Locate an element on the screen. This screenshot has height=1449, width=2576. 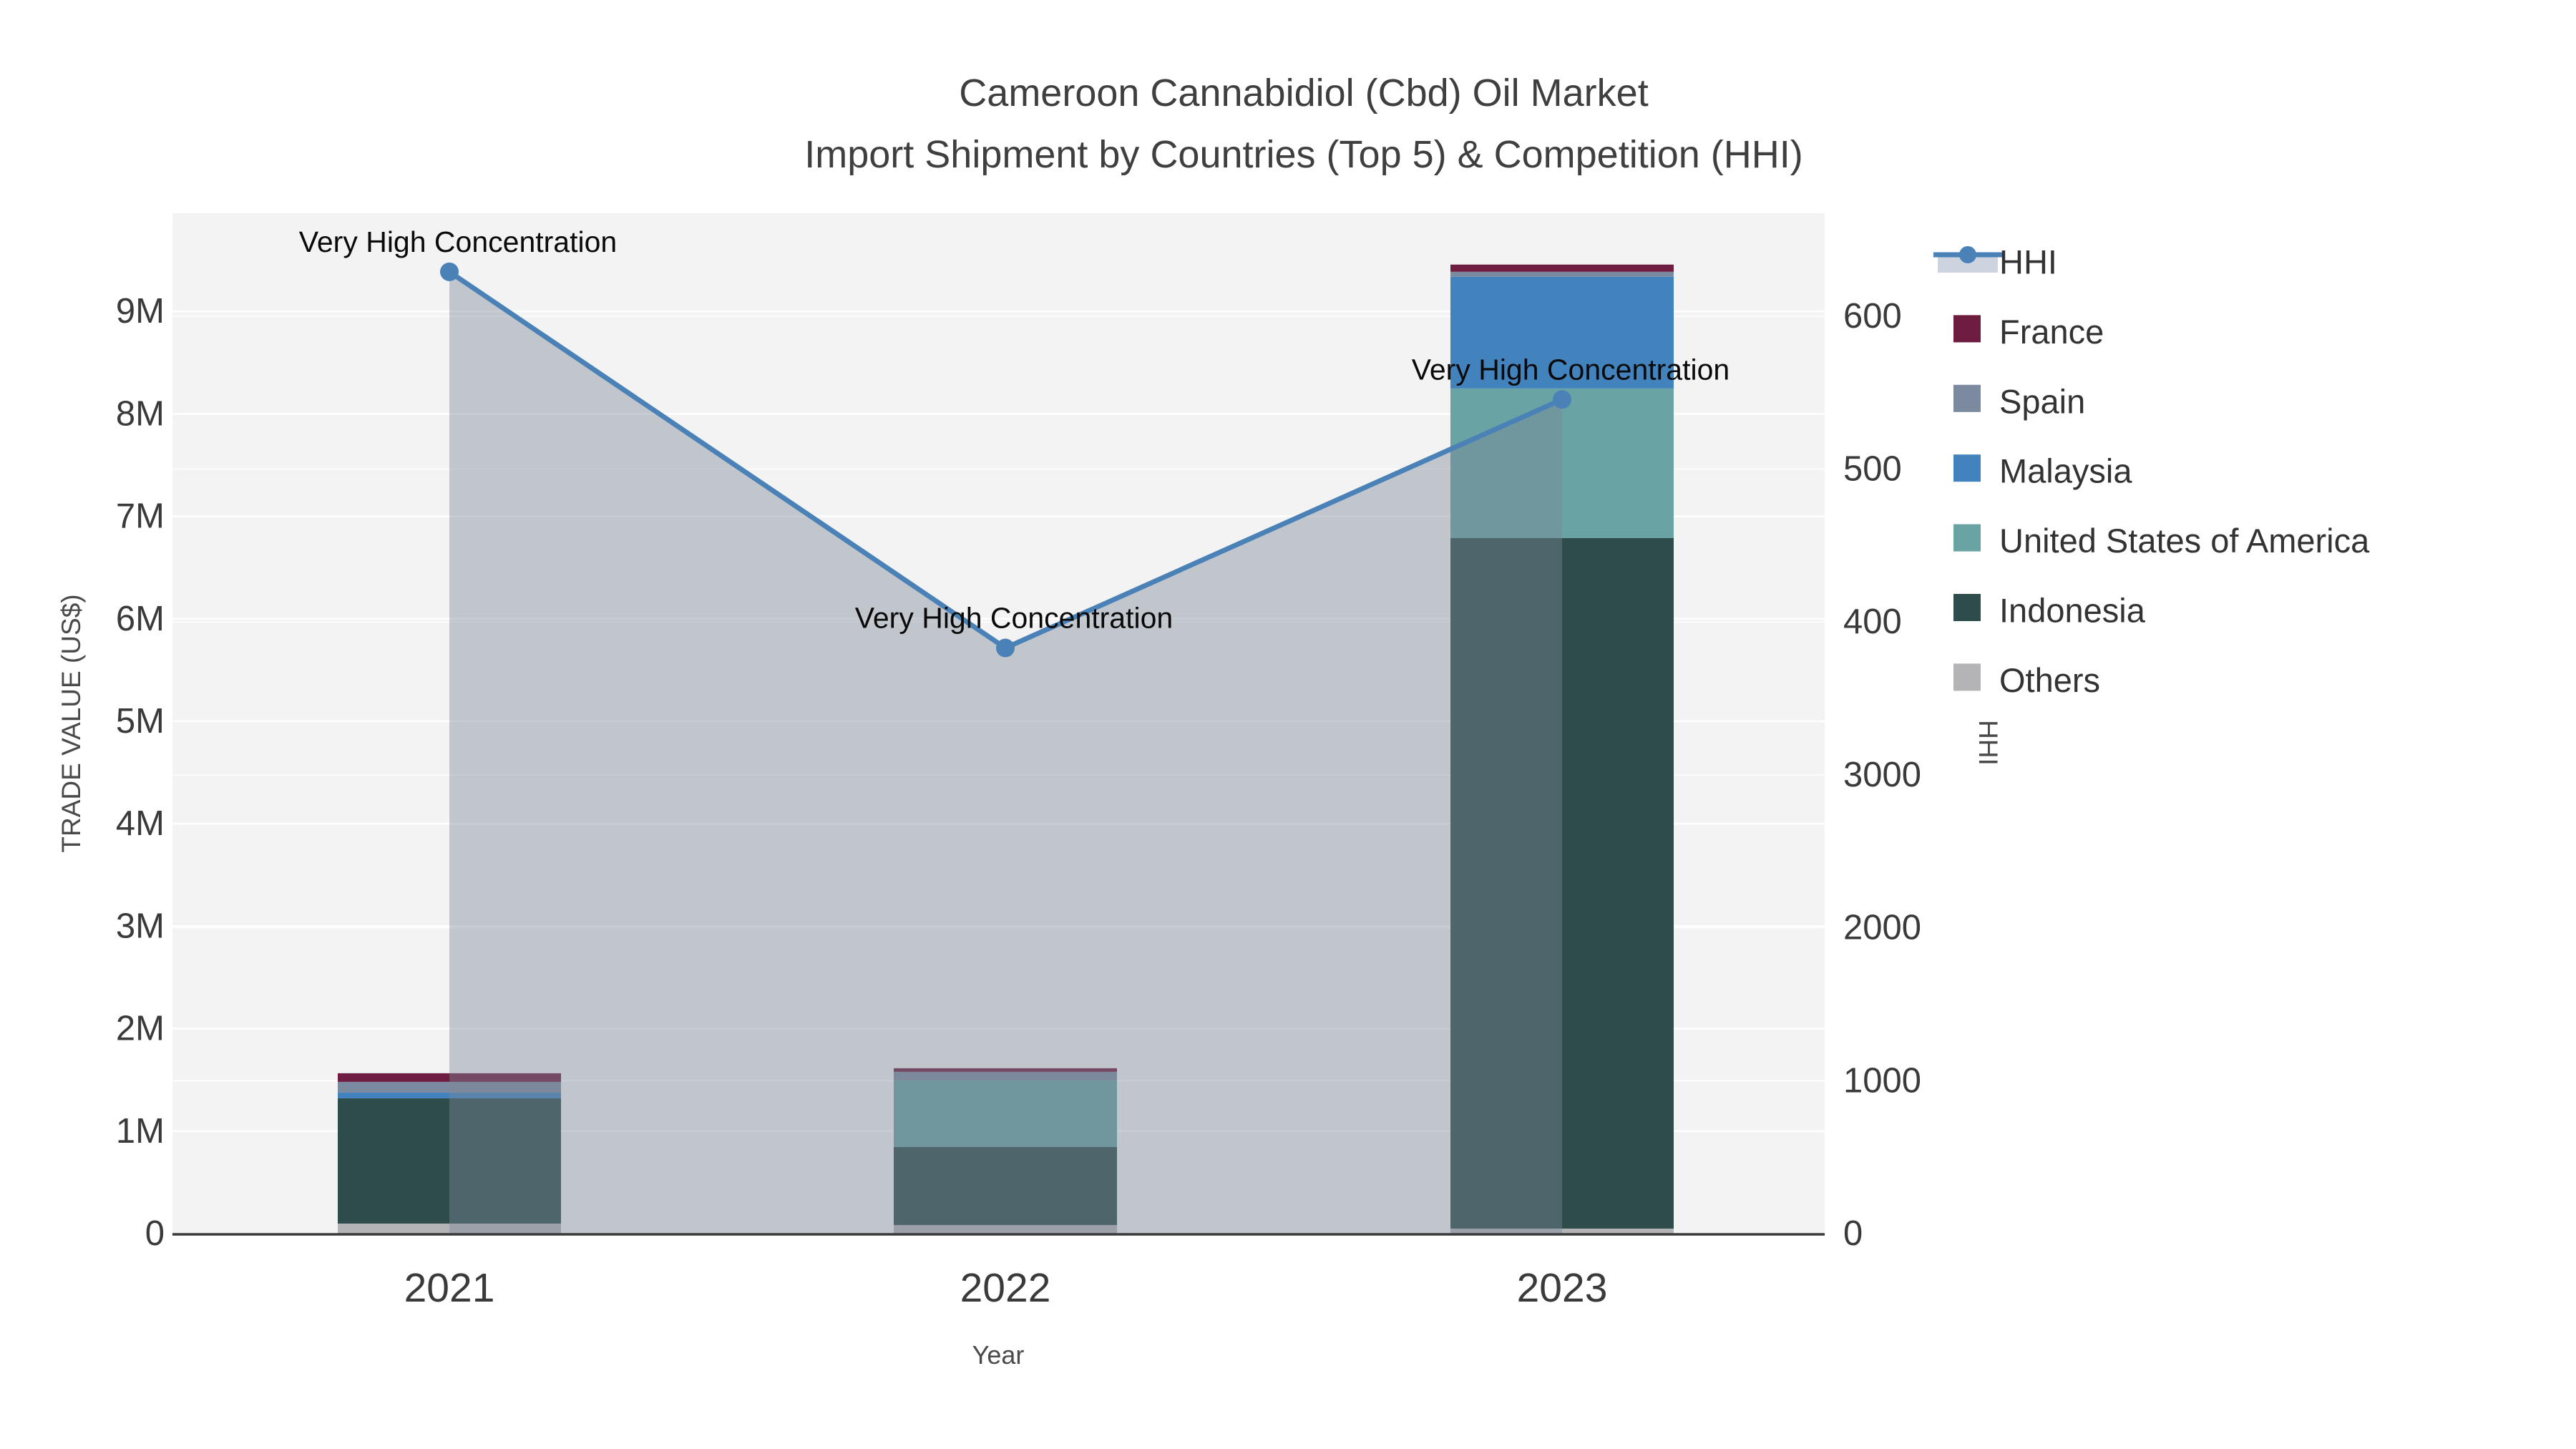
x-tick-2022: 2022 is located at coordinates (1005, 1288).